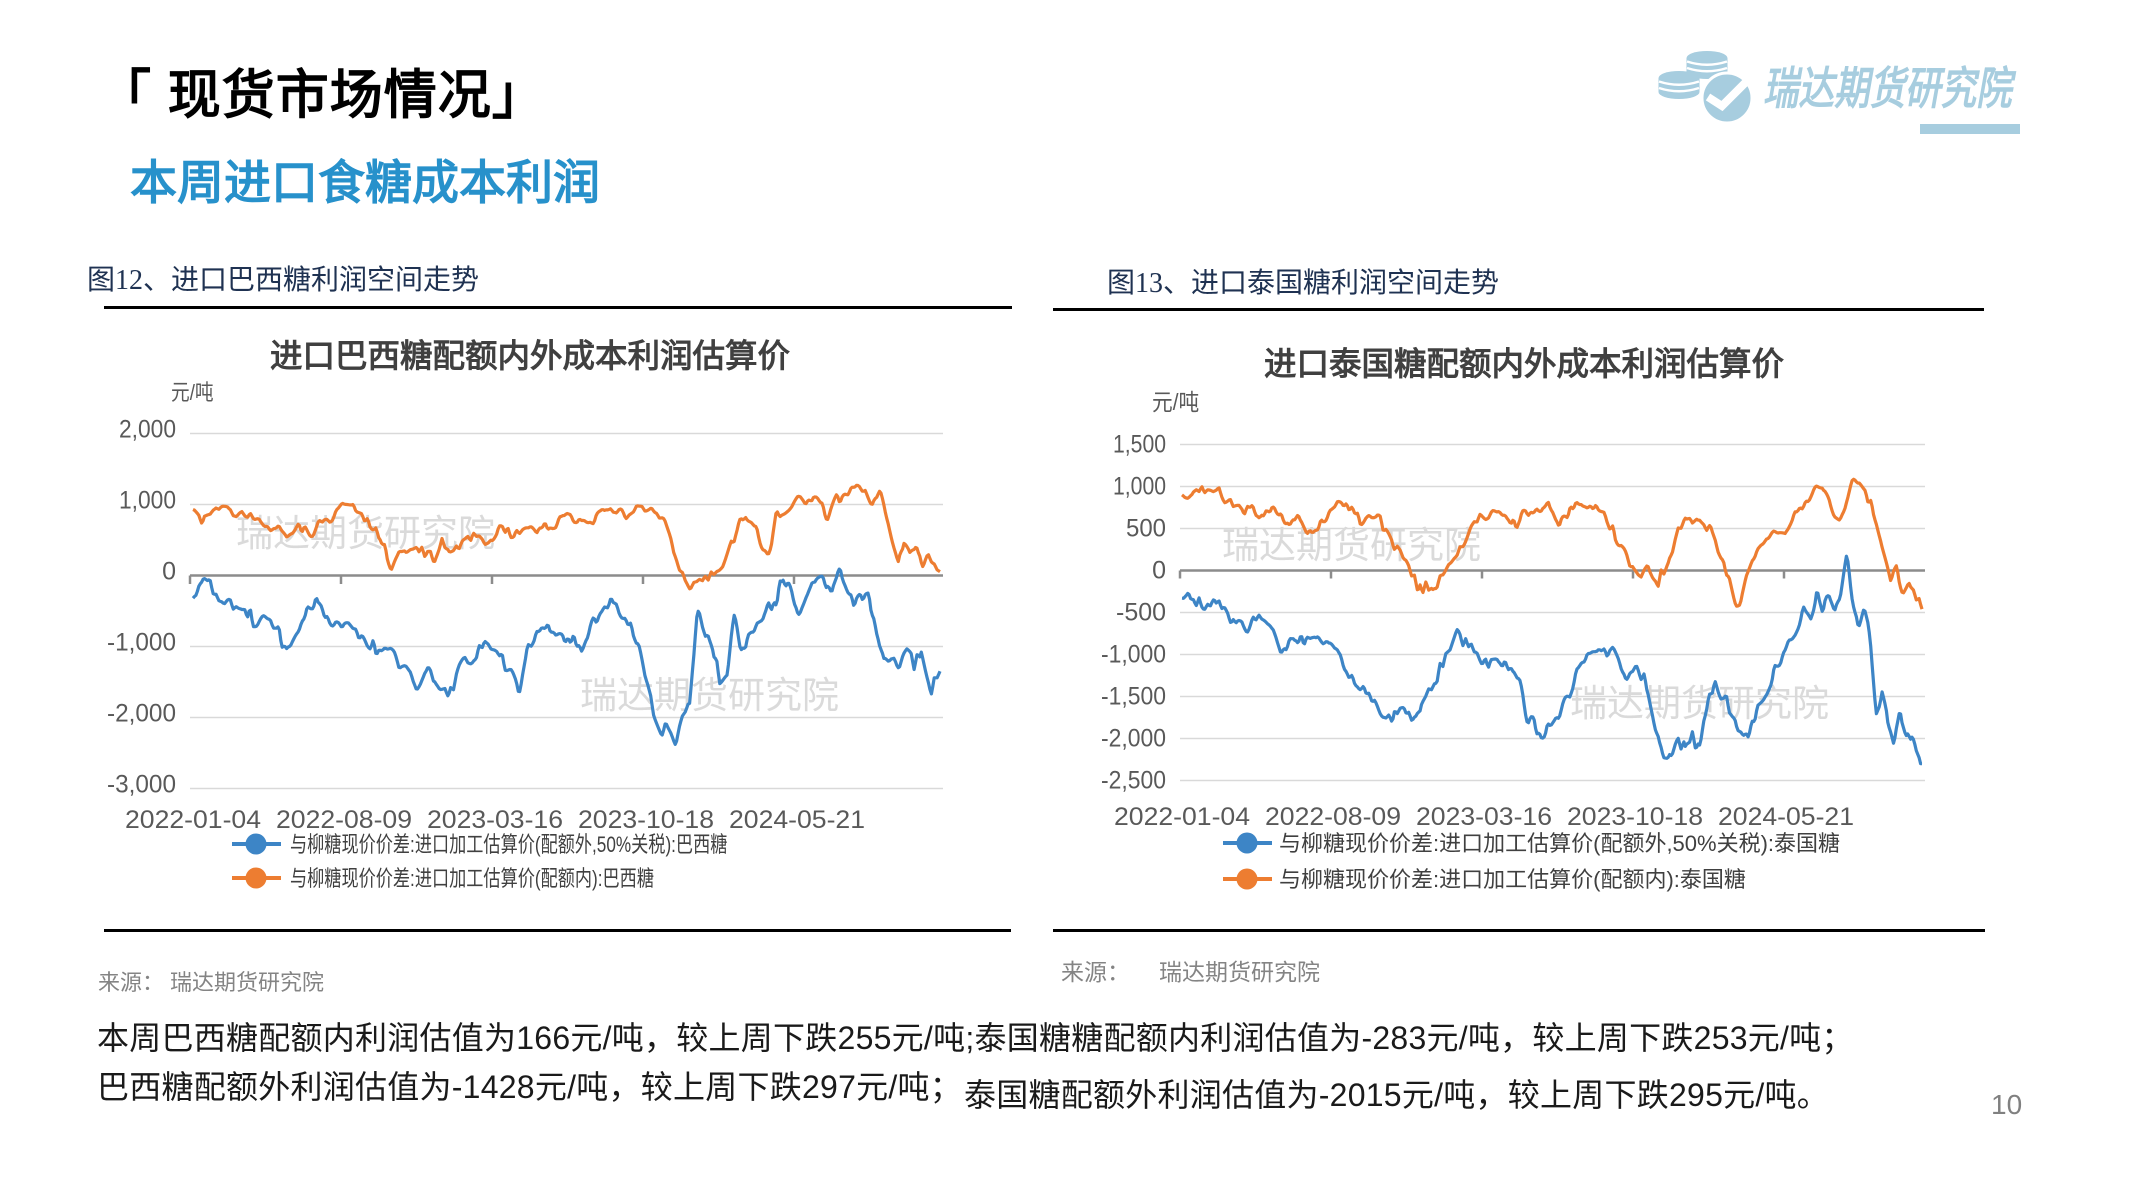 Image resolution: width=2133 pixels, height=1200 pixels. What do you see at coordinates (1524, 363) in the screenshot?
I see `svg-text: 进口泰国糖配额内外成本利润估算价` at bounding box center [1524, 363].